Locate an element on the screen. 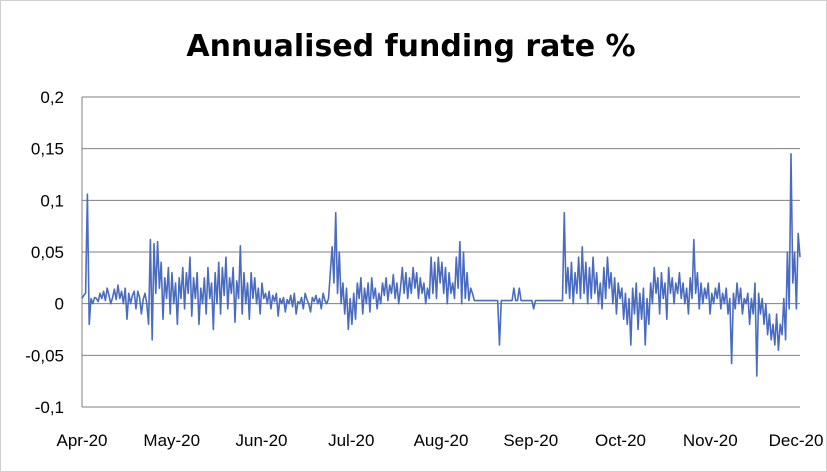 The width and height of the screenshot is (827, 472). y-tick-label: 0,05 is located at coordinates (47, 252).